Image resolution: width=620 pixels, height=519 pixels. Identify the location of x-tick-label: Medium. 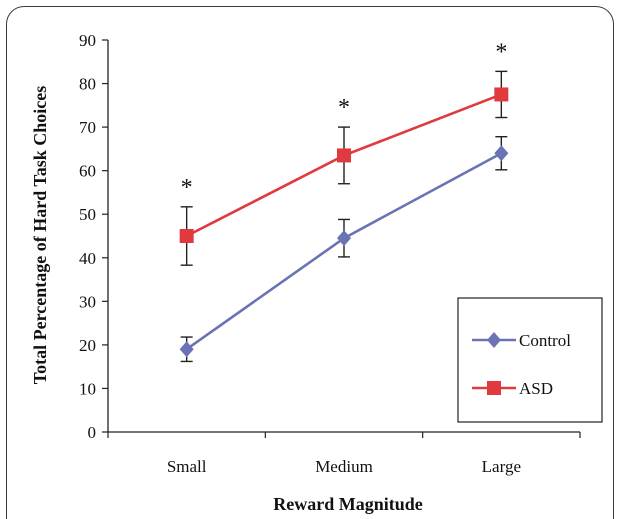
(344, 466).